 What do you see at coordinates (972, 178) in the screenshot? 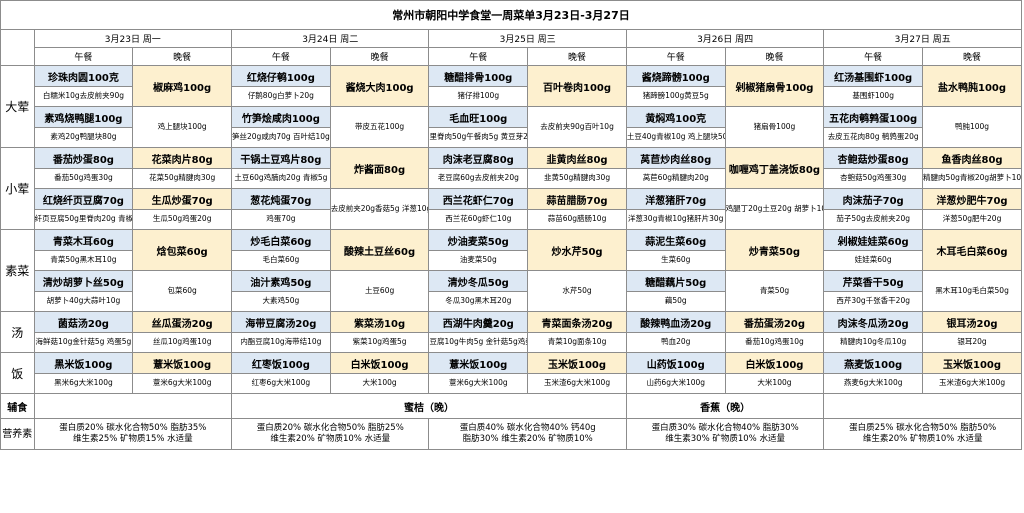
I see `dish-detail: 精腱肉50g青椒20g胡萝卜10g` at bounding box center [972, 178].